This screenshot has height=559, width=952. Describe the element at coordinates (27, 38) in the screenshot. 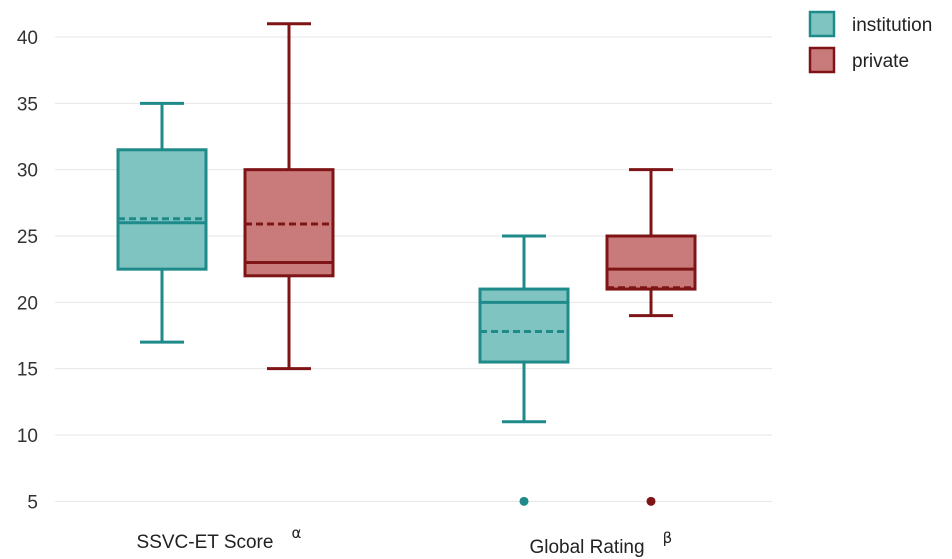

I see `y-tick-label: 40` at that location.